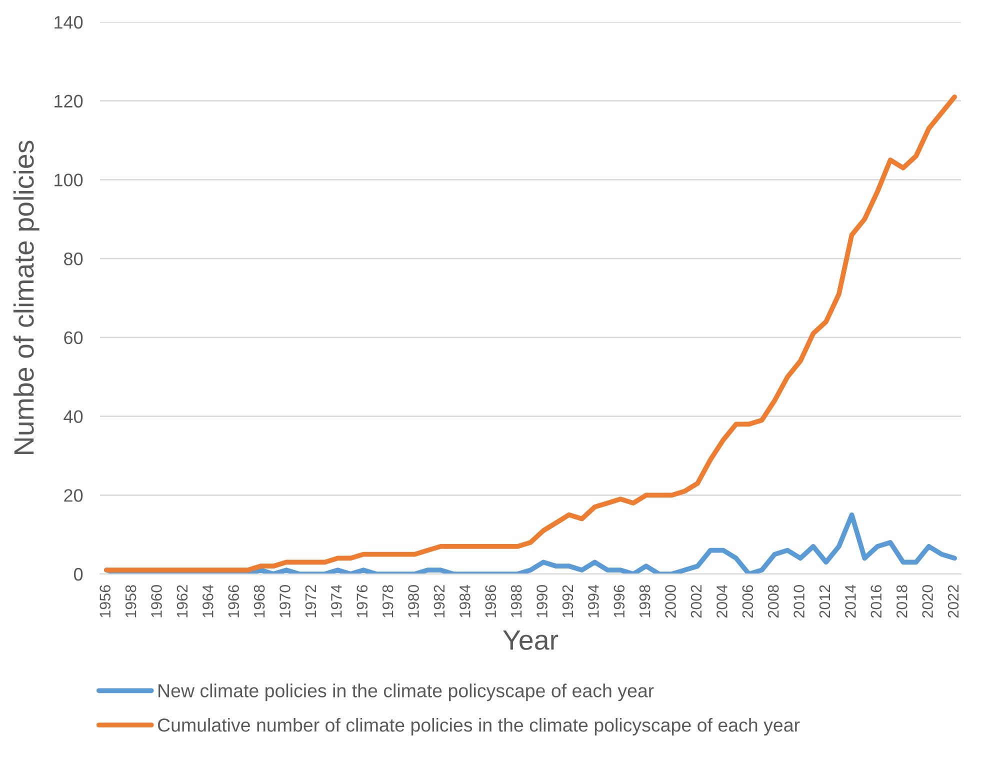 This screenshot has width=985, height=769. Describe the element at coordinates (73, 259) in the screenshot. I see `y-tick-label: 80` at that location.